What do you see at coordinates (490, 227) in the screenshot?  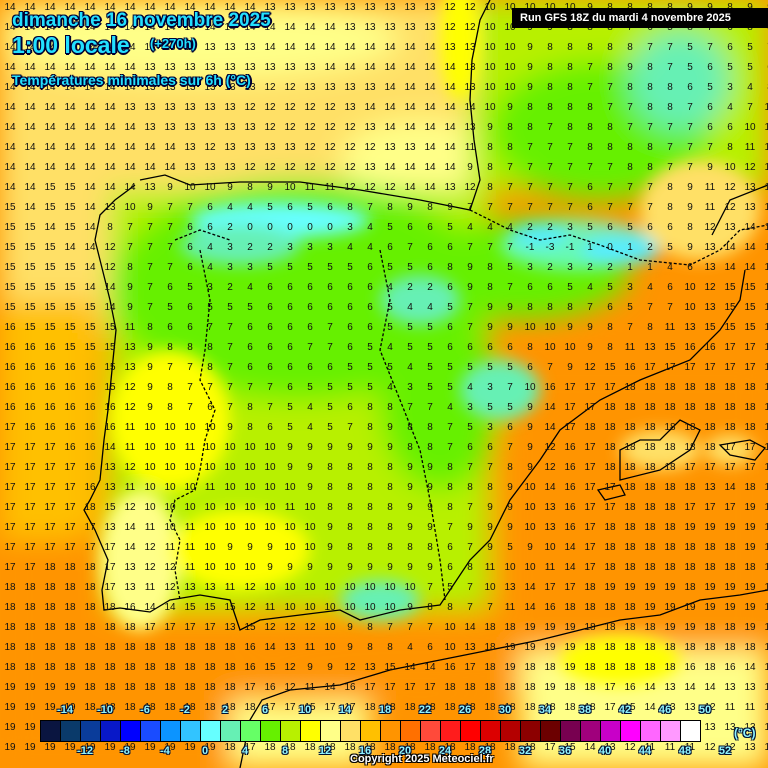 I see `grid-value: 4` at bounding box center [490, 227].